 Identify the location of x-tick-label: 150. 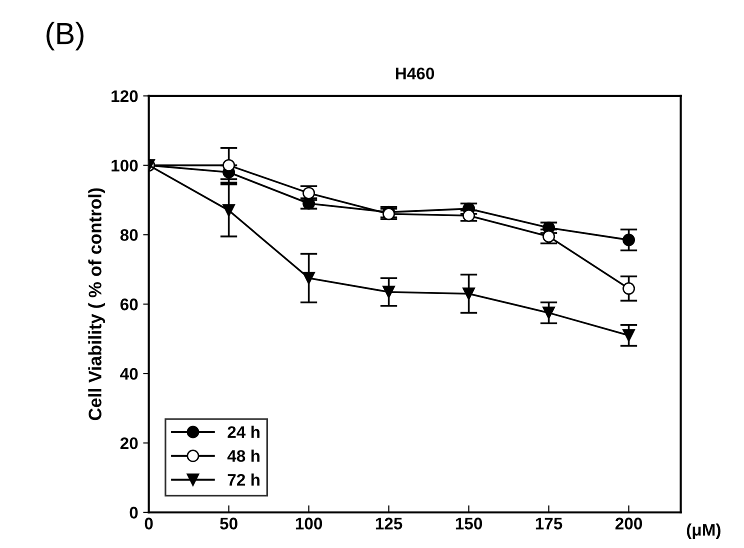
(469, 524).